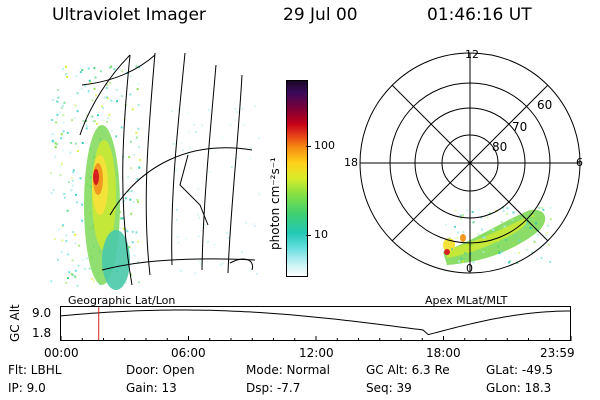 This screenshot has width=600, height=400. What do you see at coordinates (472, 54) in the screenshot?
I see `mlt-label-12: 12` at bounding box center [472, 54].